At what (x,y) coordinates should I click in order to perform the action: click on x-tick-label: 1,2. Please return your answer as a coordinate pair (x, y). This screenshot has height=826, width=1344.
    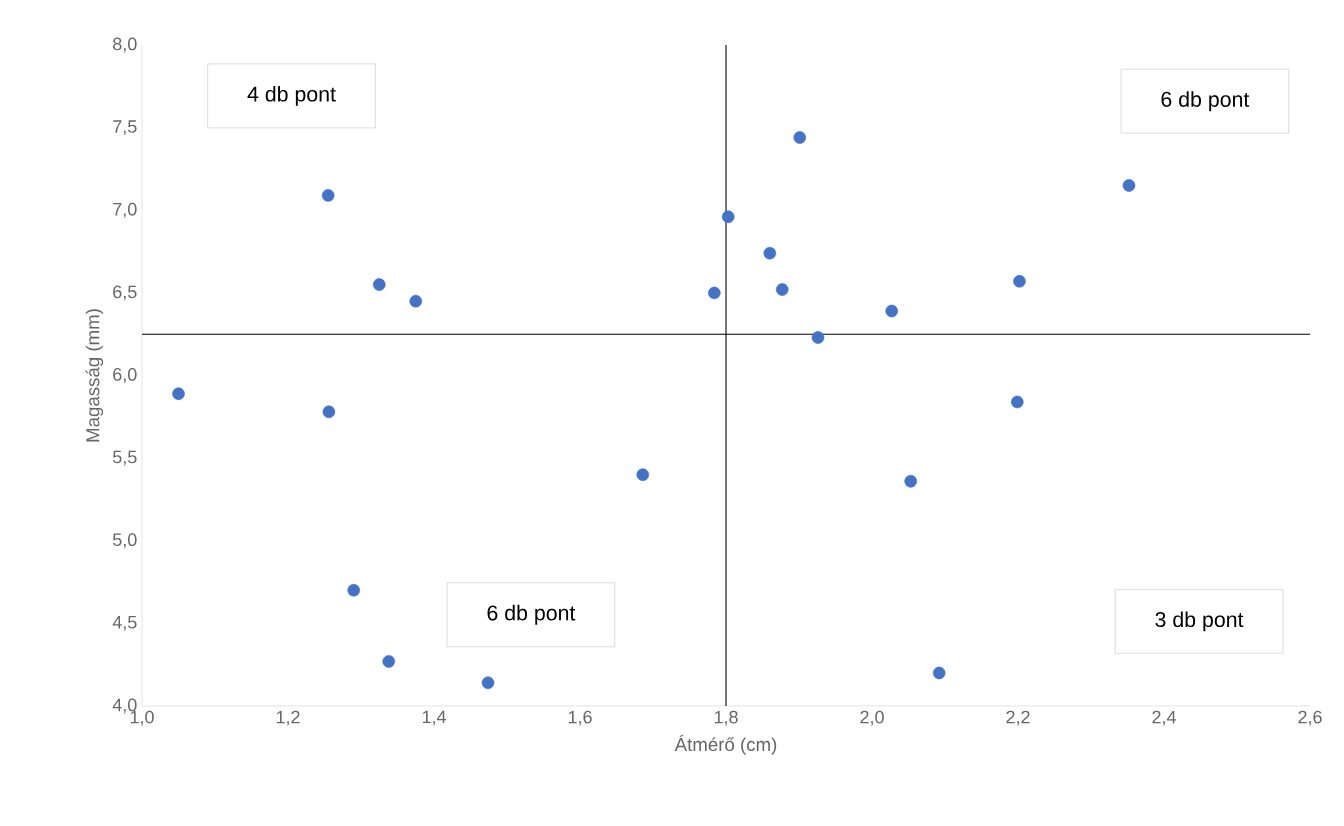
    Looking at the image, I should click on (288, 718).